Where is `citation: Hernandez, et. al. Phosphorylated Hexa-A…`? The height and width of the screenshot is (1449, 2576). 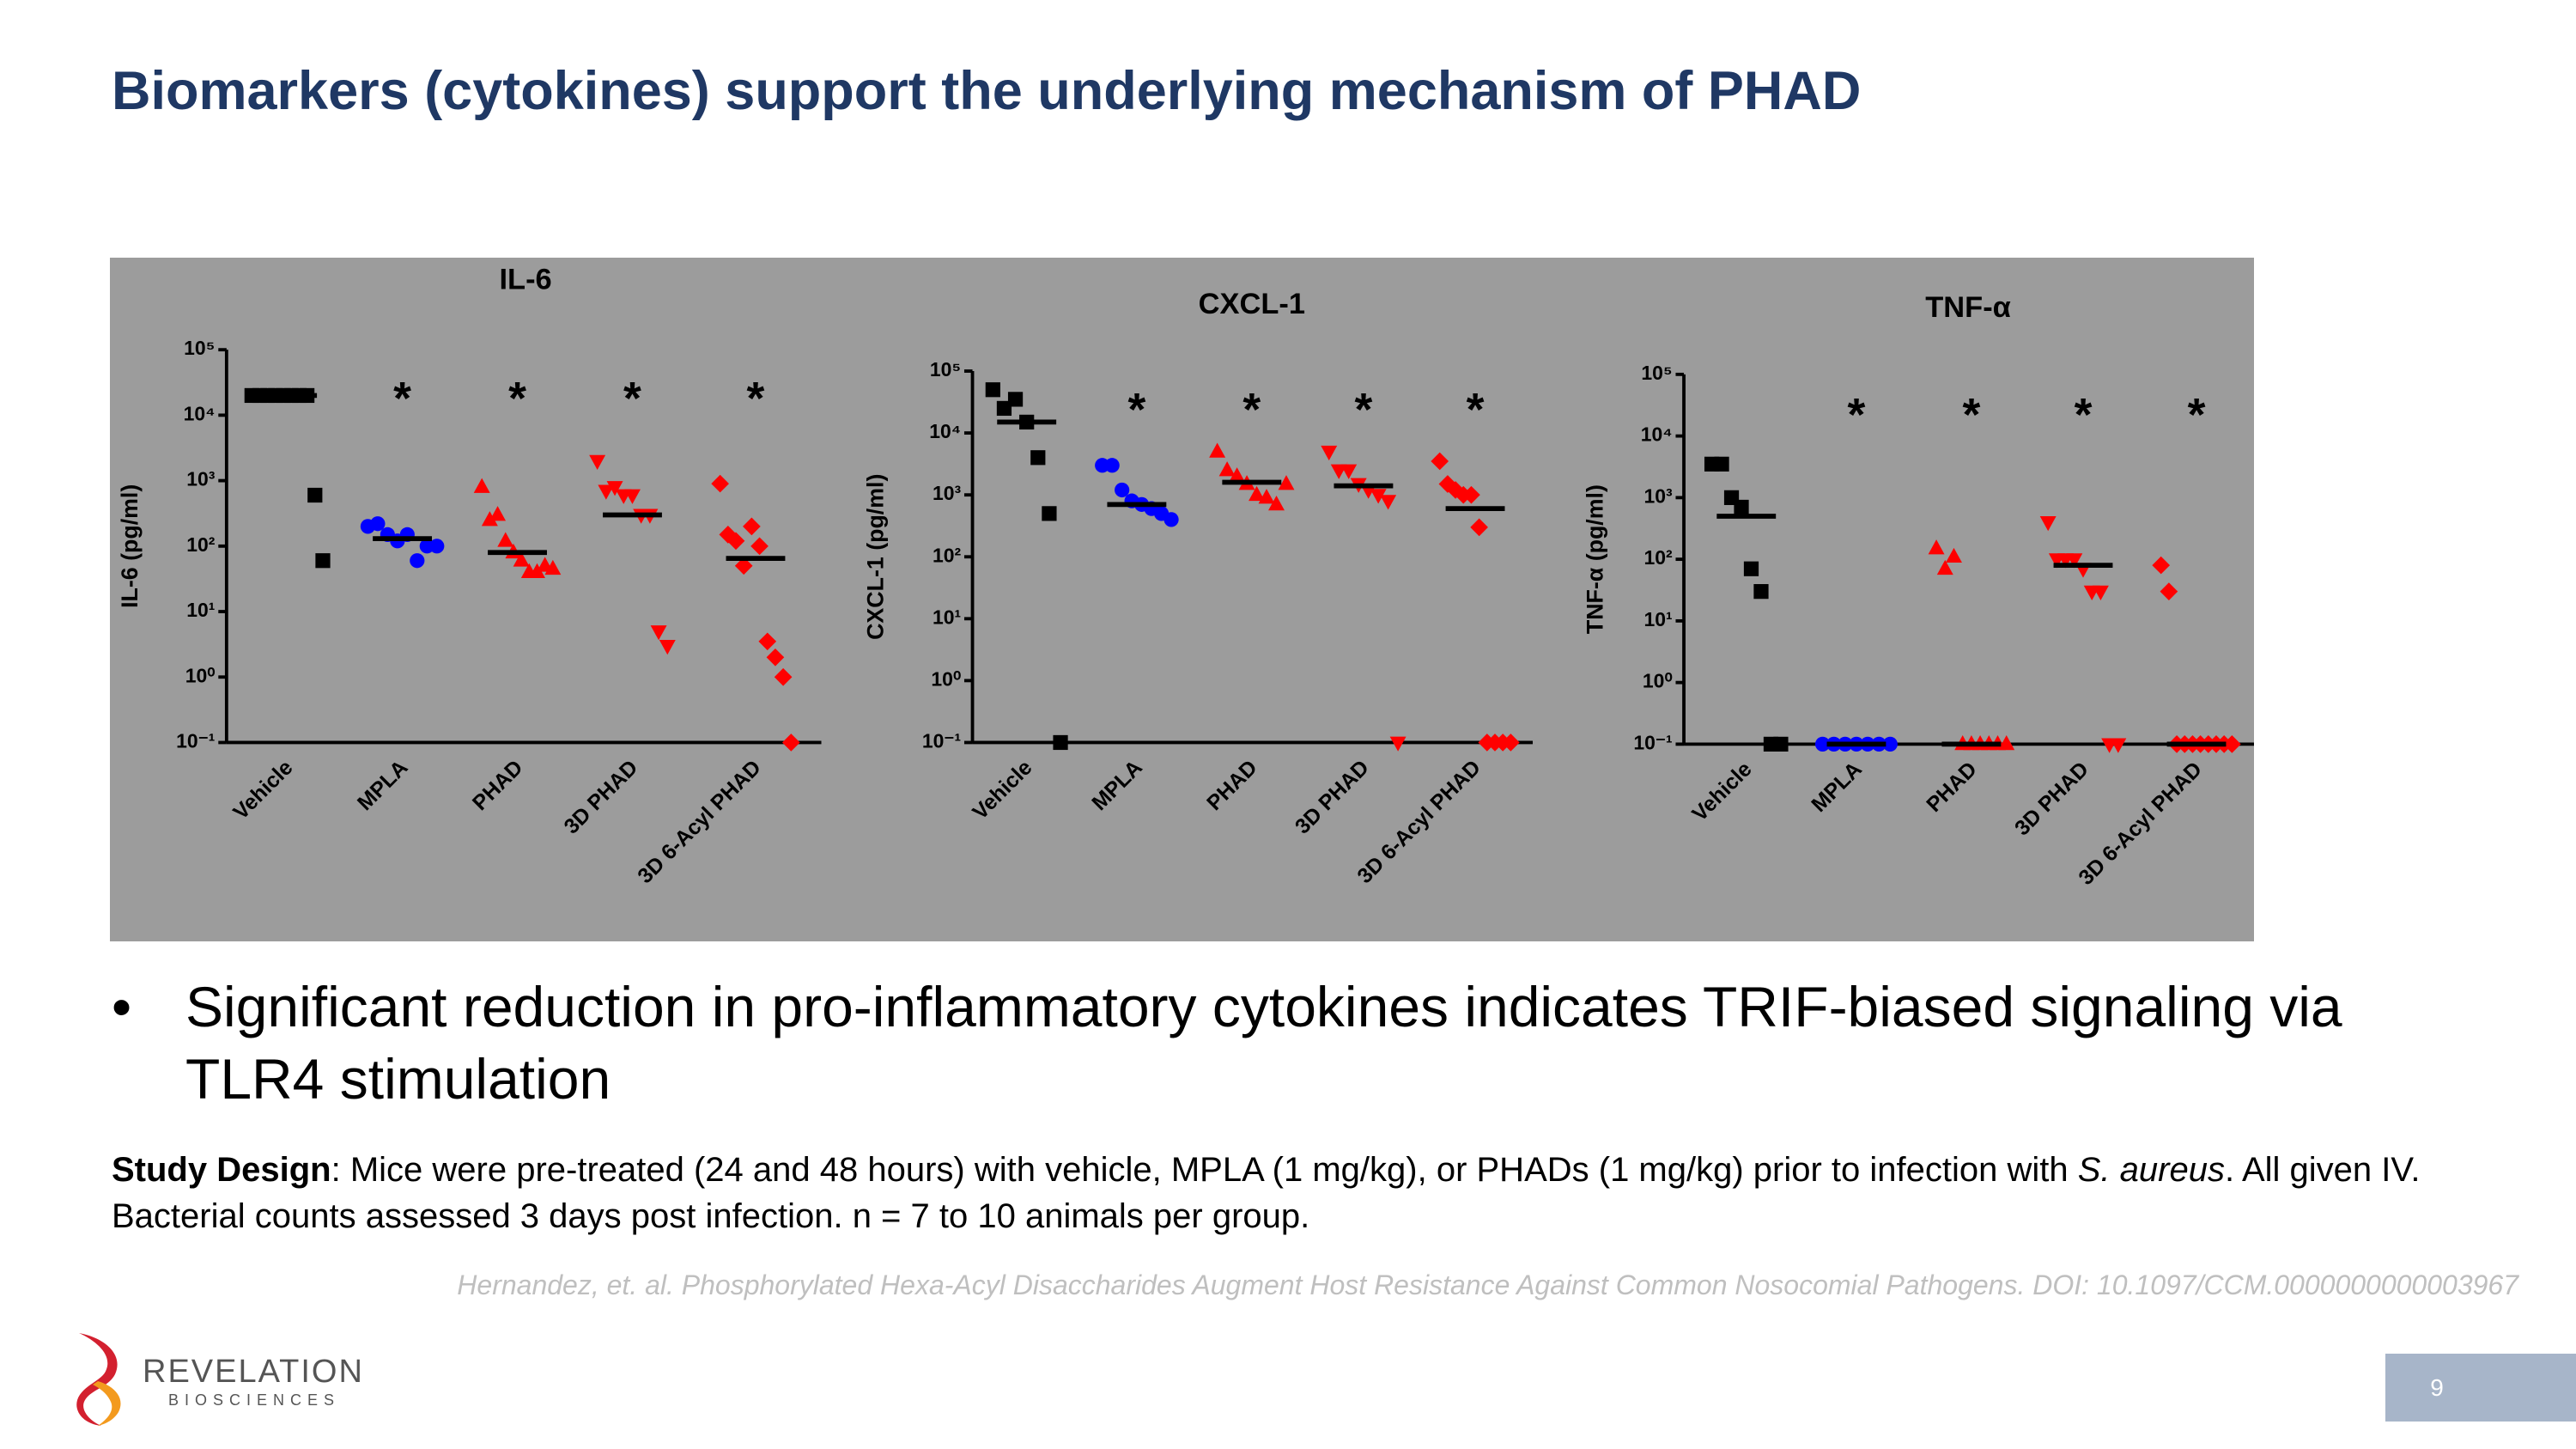 citation: Hernandez, et. al. Phosphorylated Hexa-A… is located at coordinates (1488, 1284).